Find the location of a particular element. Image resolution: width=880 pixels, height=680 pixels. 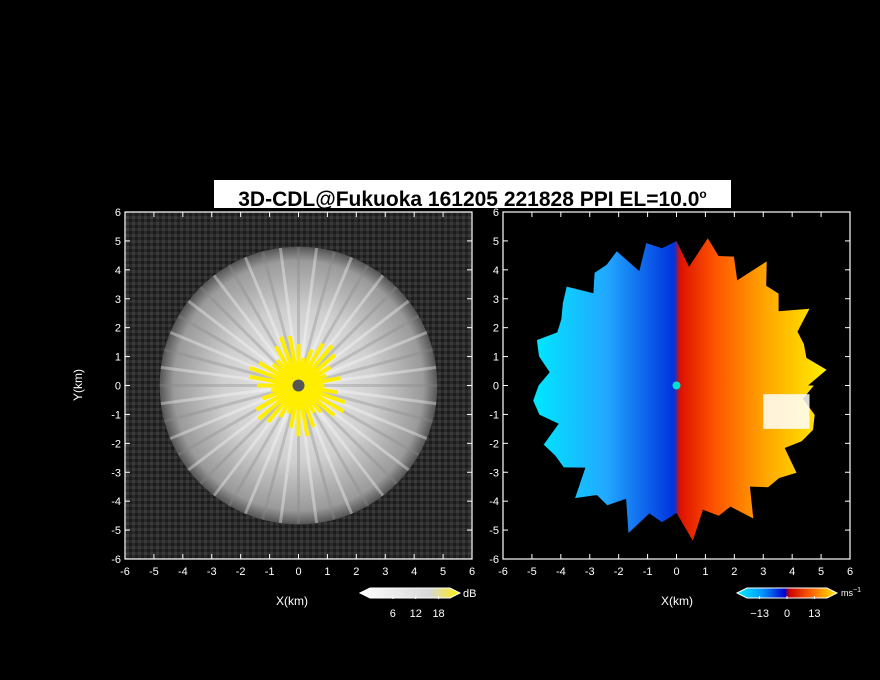

colorbar-tick-label: 18 is located at coordinates (438, 614).